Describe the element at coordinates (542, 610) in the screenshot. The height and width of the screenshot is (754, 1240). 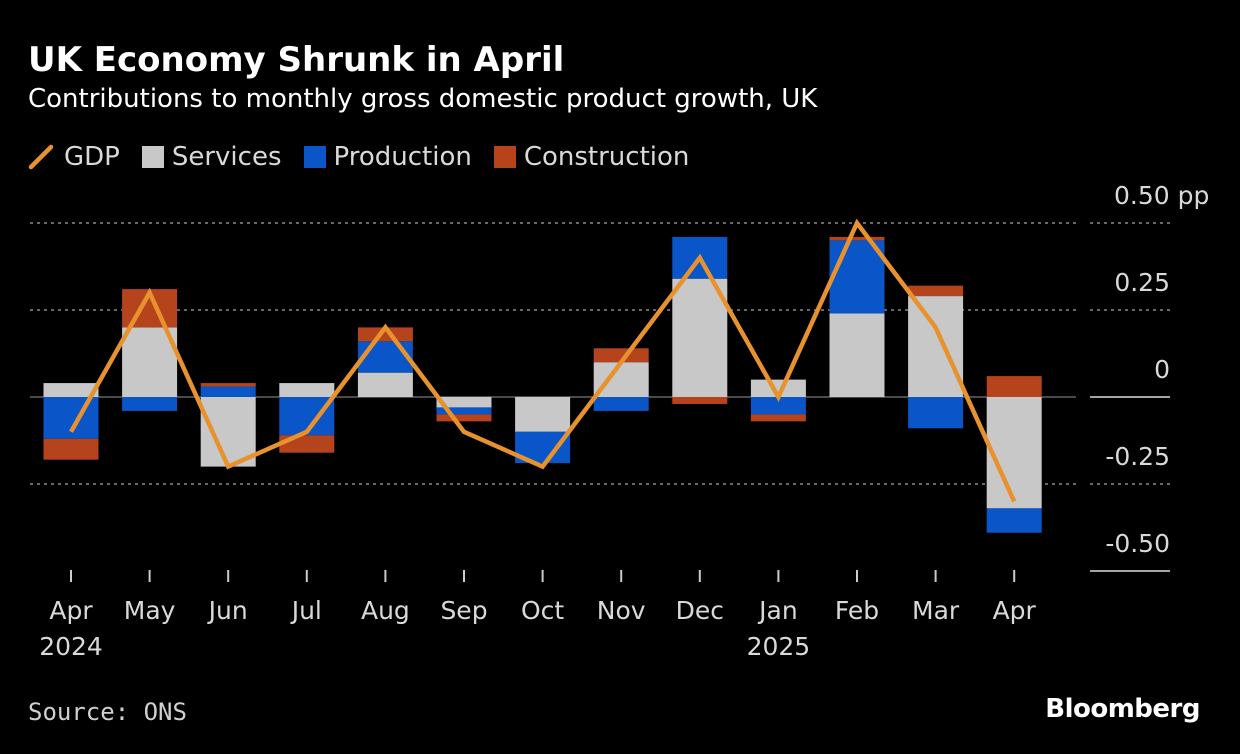
I see `x-tick-label: Oct` at that location.